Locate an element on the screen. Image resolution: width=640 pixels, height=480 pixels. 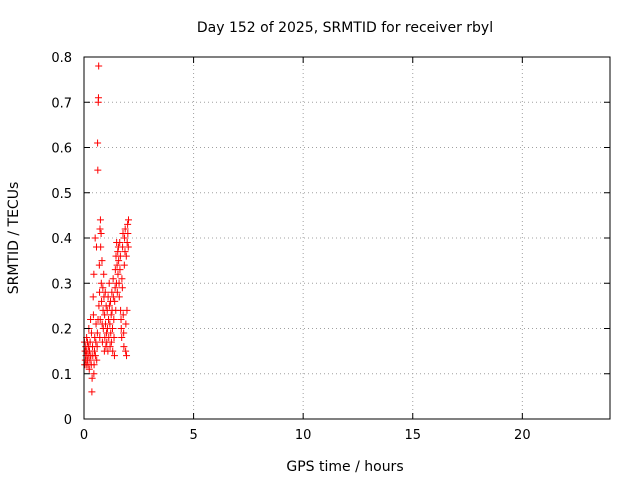
x-tick-label: 0 is located at coordinates (84, 435).